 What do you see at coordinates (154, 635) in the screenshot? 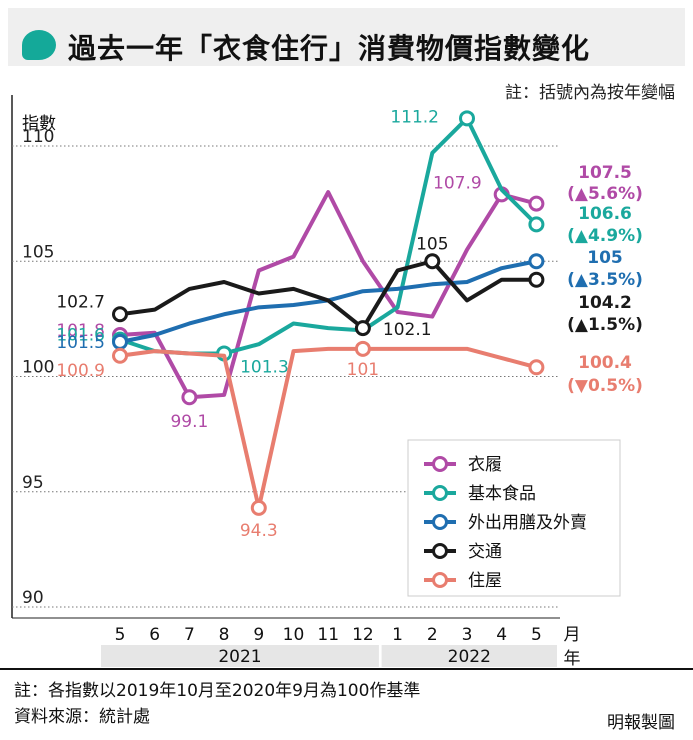
I see `x-tick-label: 6` at bounding box center [154, 635].